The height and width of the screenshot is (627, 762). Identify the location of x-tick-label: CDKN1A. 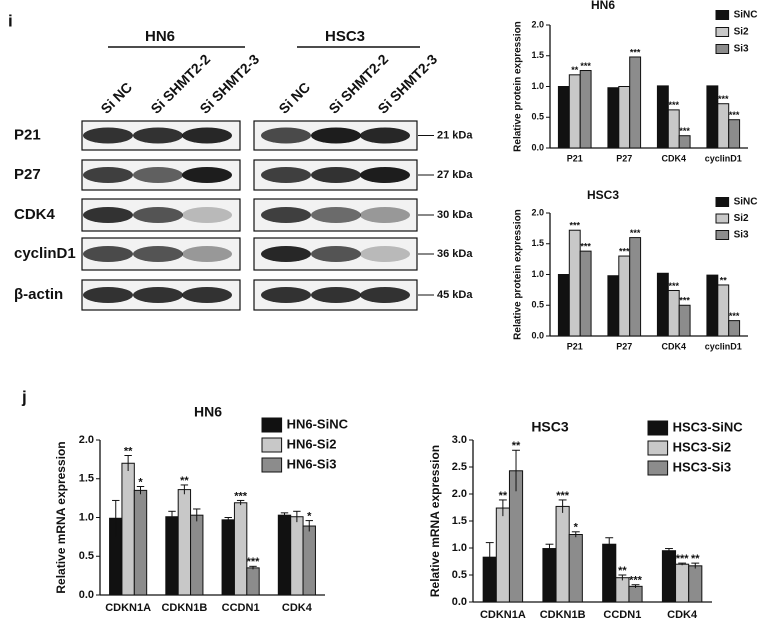
(128, 608).